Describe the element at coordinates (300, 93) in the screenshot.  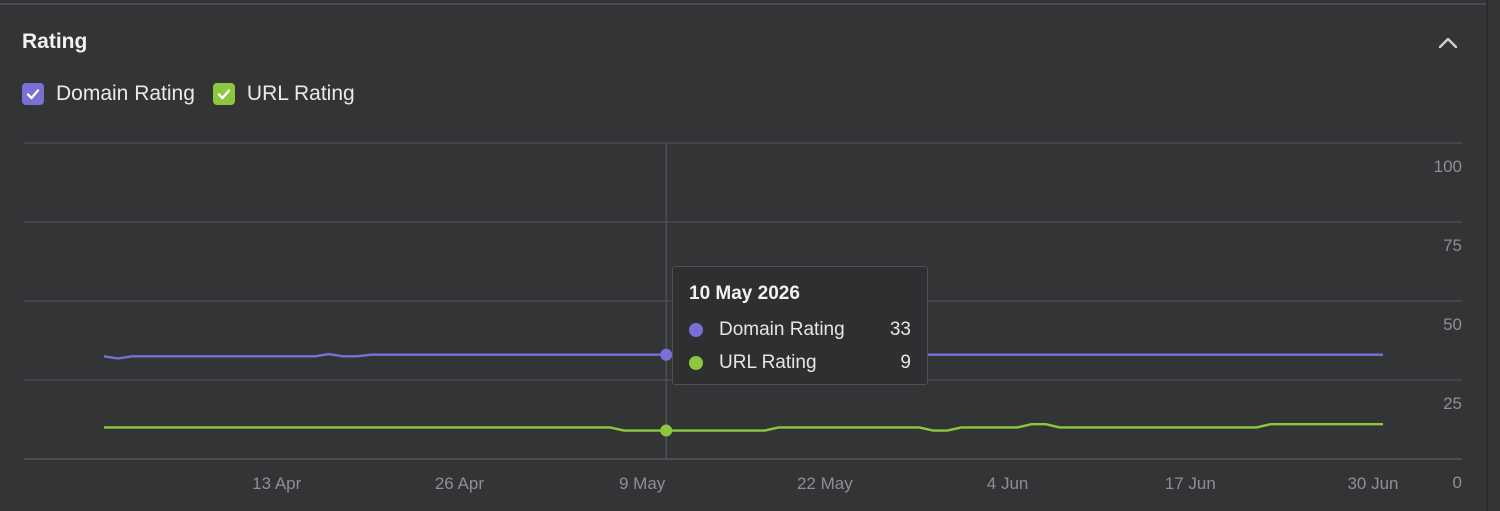
I see `legend-label-url-rating: URL Rating` at that location.